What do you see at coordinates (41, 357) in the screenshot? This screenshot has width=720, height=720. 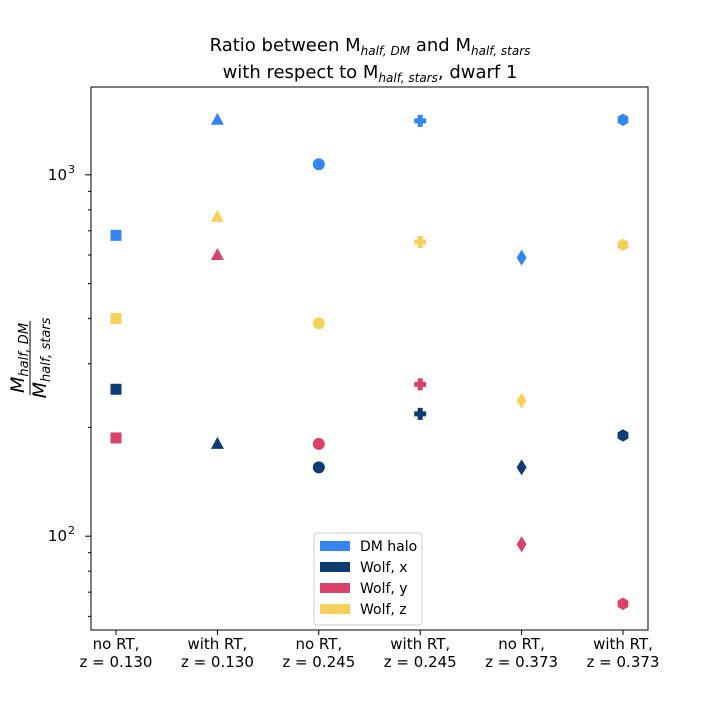 I see `y-label-denominator: Mhalf, stars` at bounding box center [41, 357].